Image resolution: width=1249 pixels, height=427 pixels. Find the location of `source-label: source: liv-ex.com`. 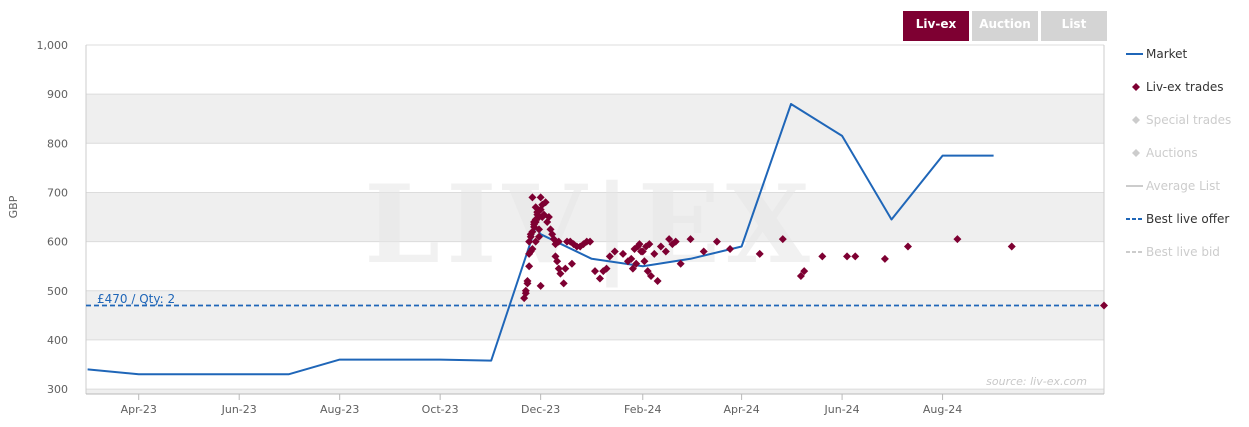

source-label: source: liv-ex.com is located at coordinates (1036, 381).